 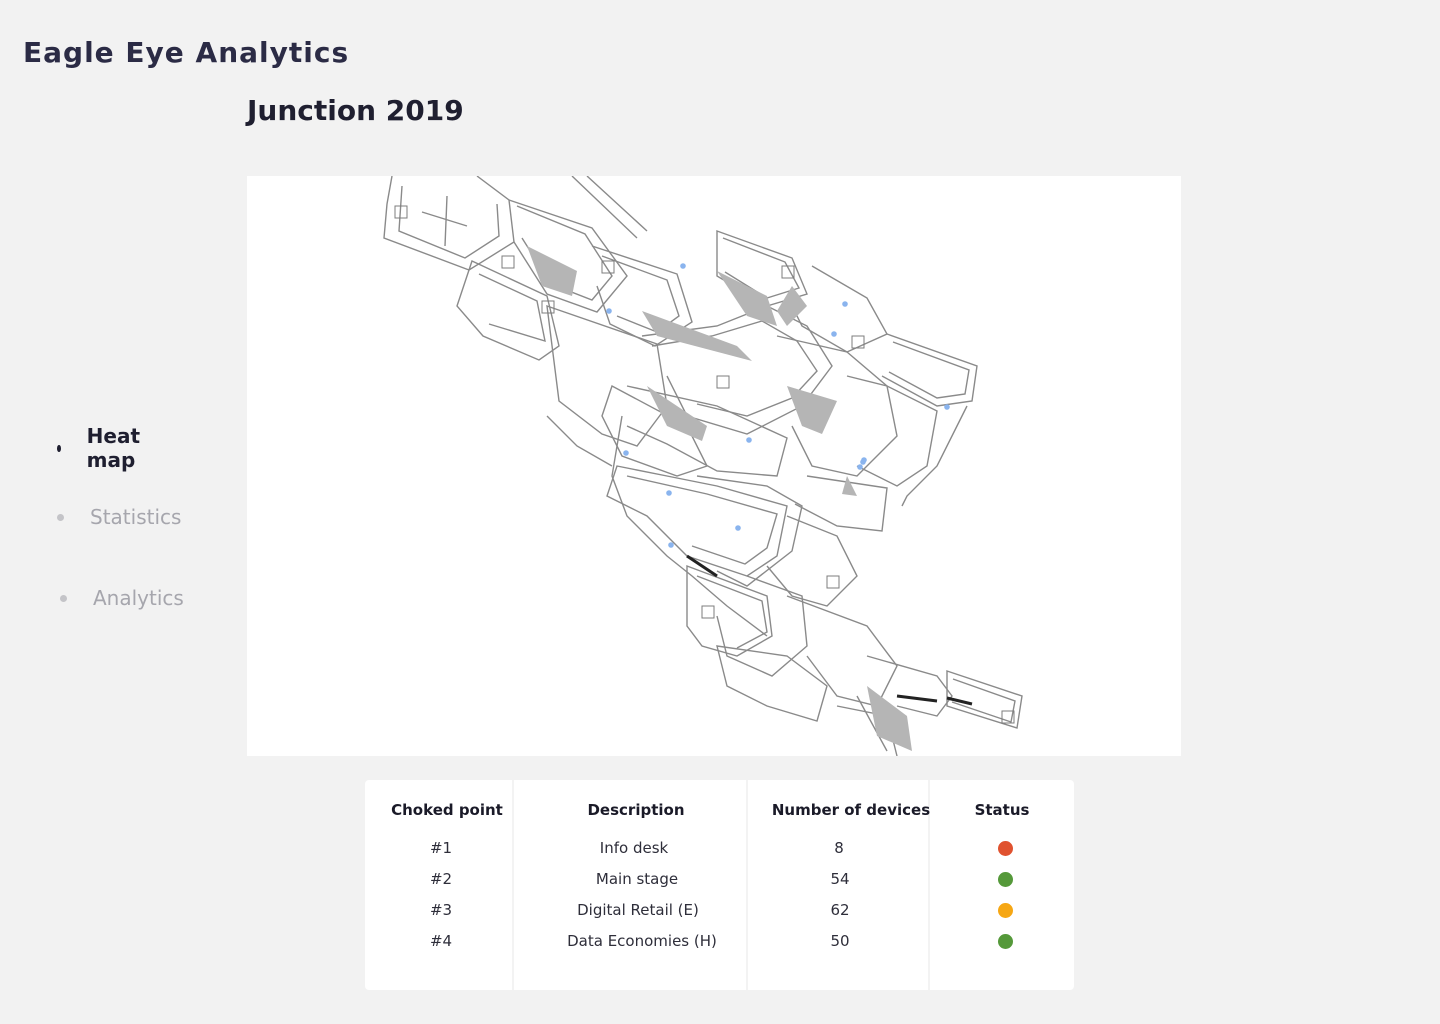 I want to click on floor-plan-ramps, so click(x=719, y=498).